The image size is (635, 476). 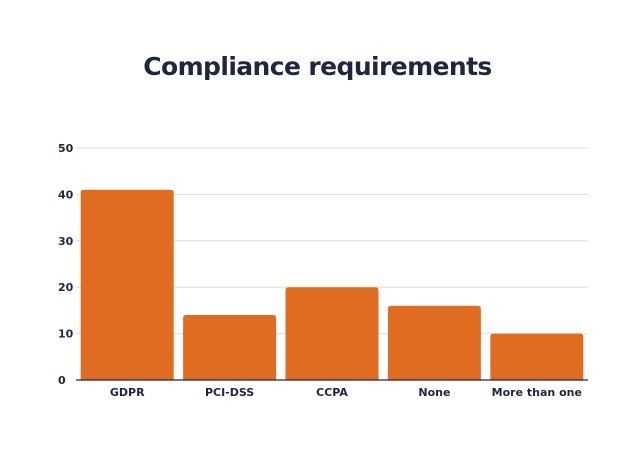 What do you see at coordinates (66, 264) in the screenshot?
I see `y-axis-ticks: 0 10 20 30 40 50` at bounding box center [66, 264].